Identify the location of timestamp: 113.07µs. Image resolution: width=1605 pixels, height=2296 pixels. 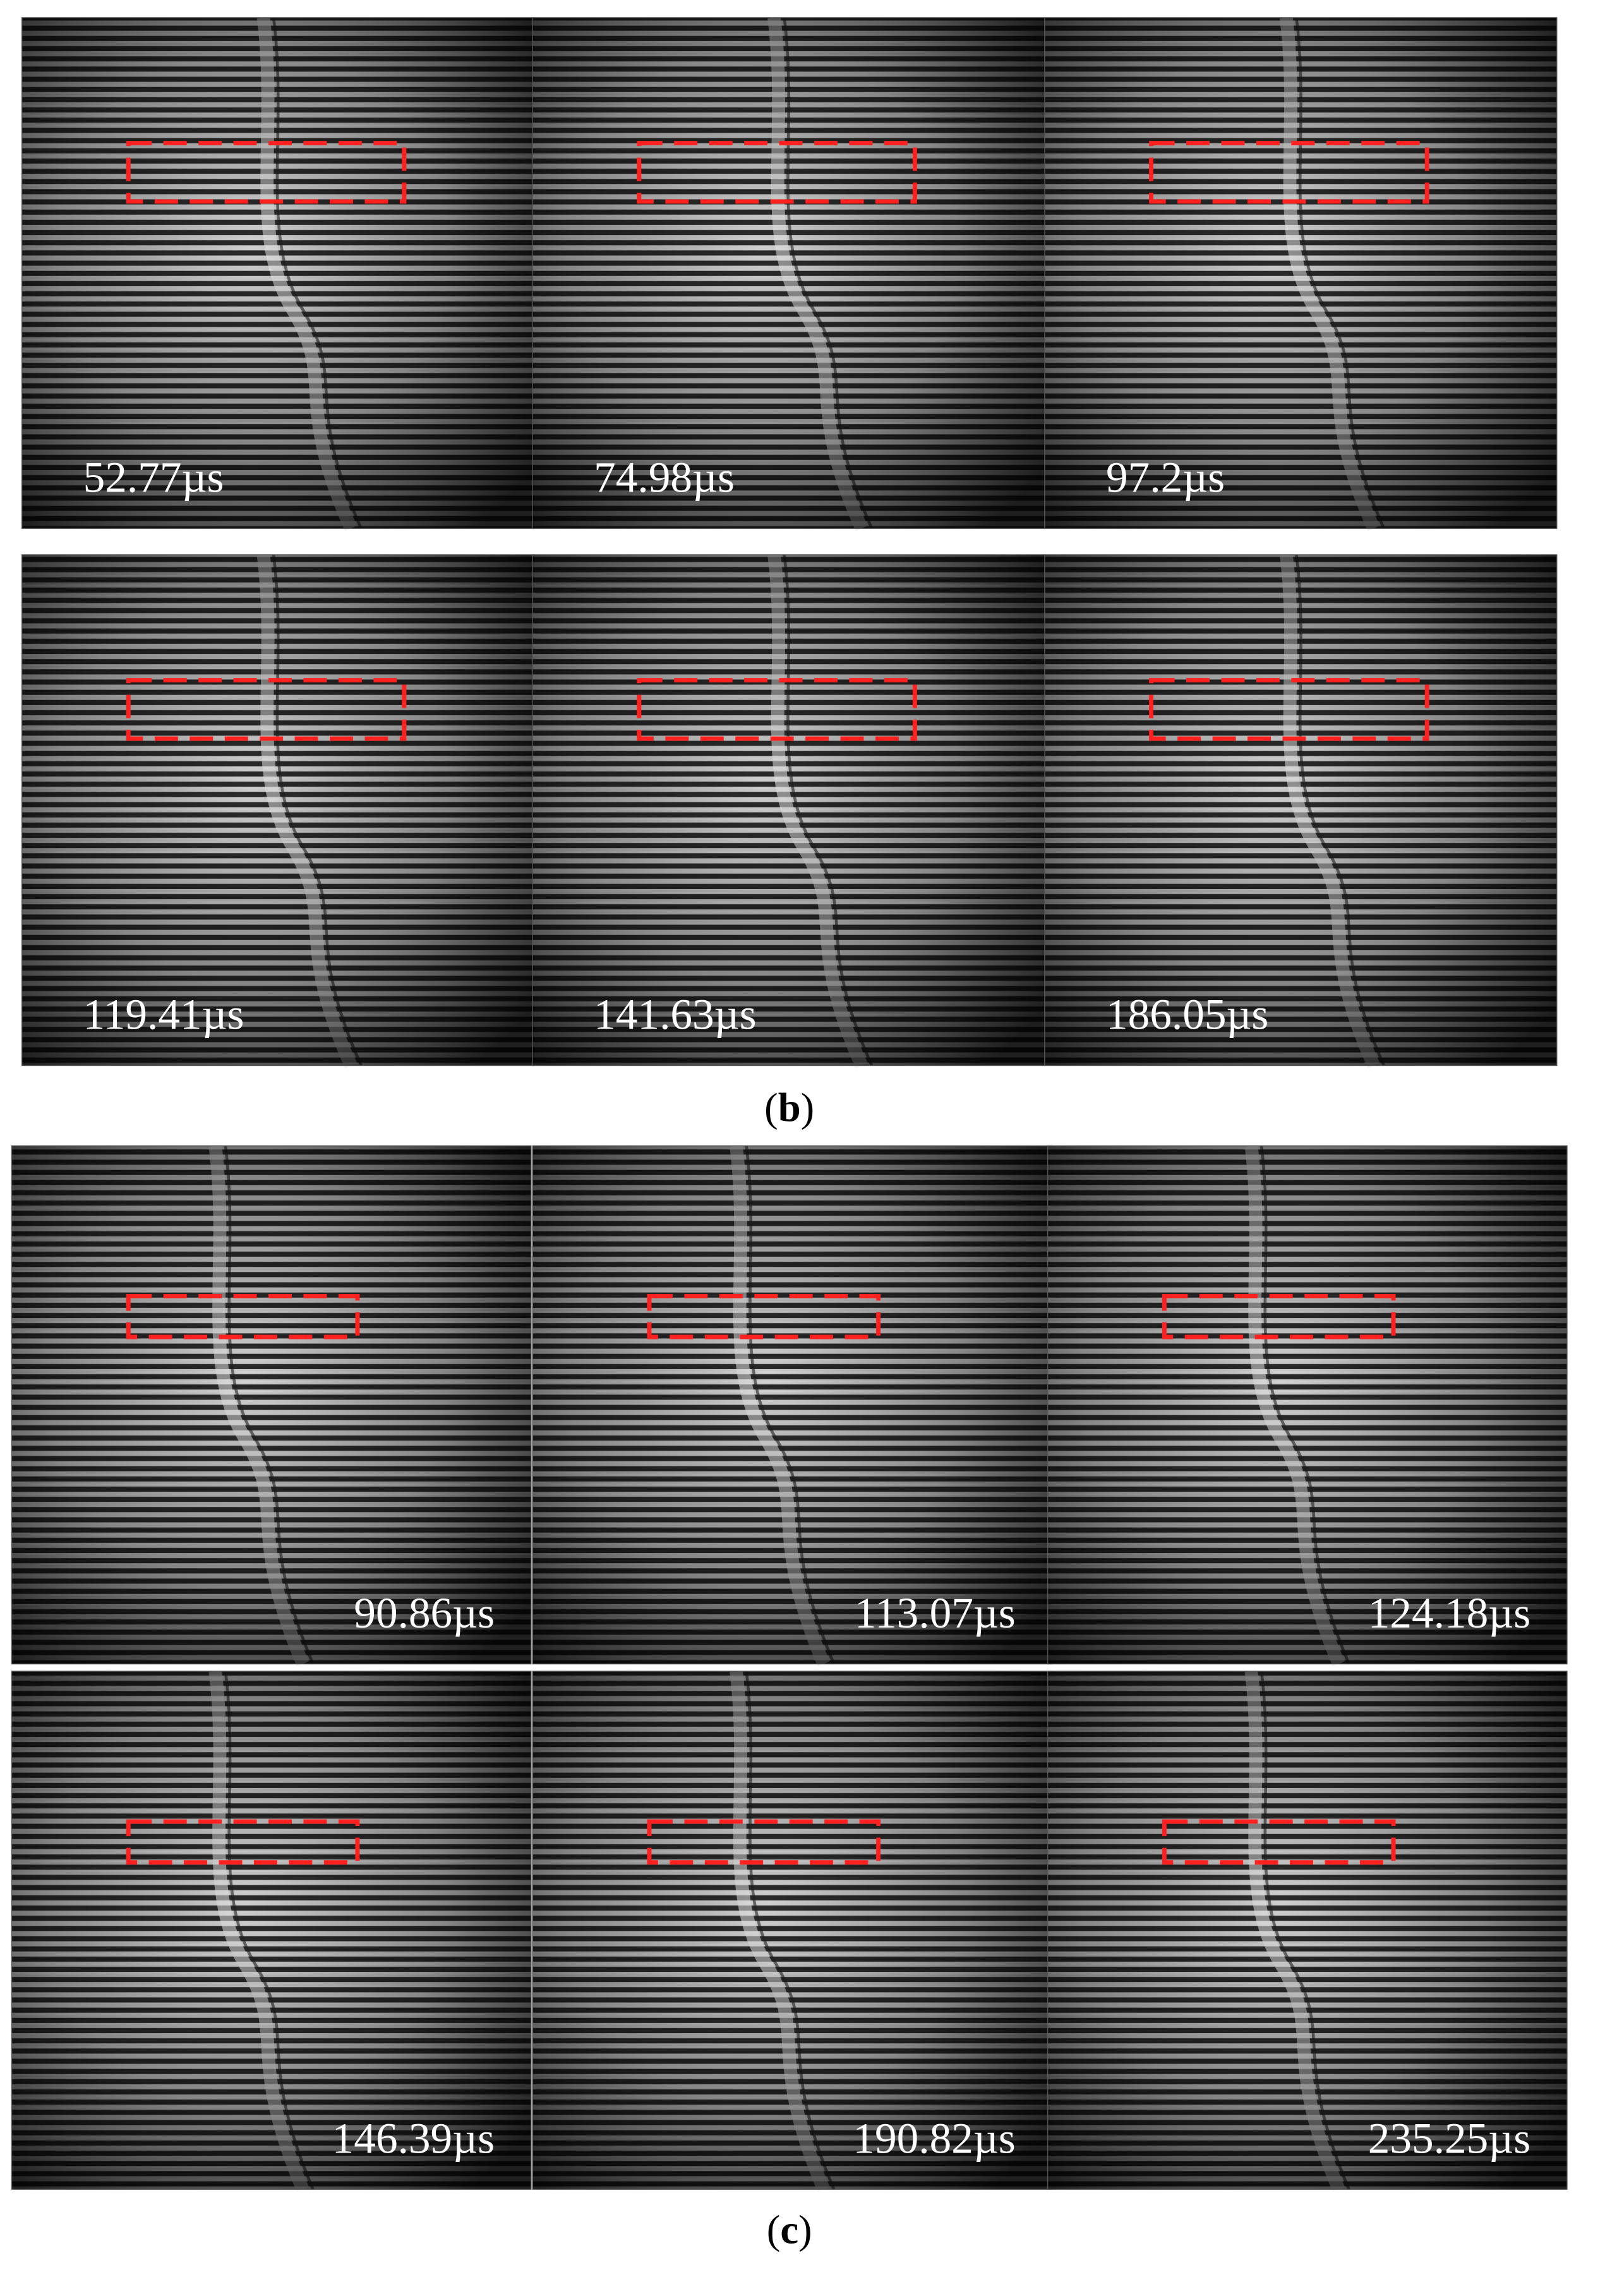
(935, 1612).